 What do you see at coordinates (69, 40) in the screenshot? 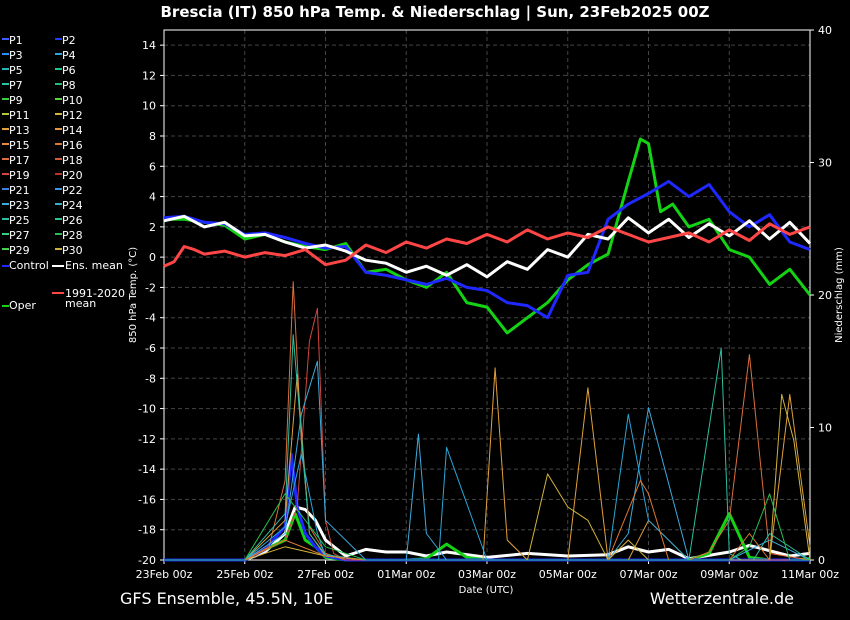
I see `legend-label: P2` at bounding box center [69, 40].